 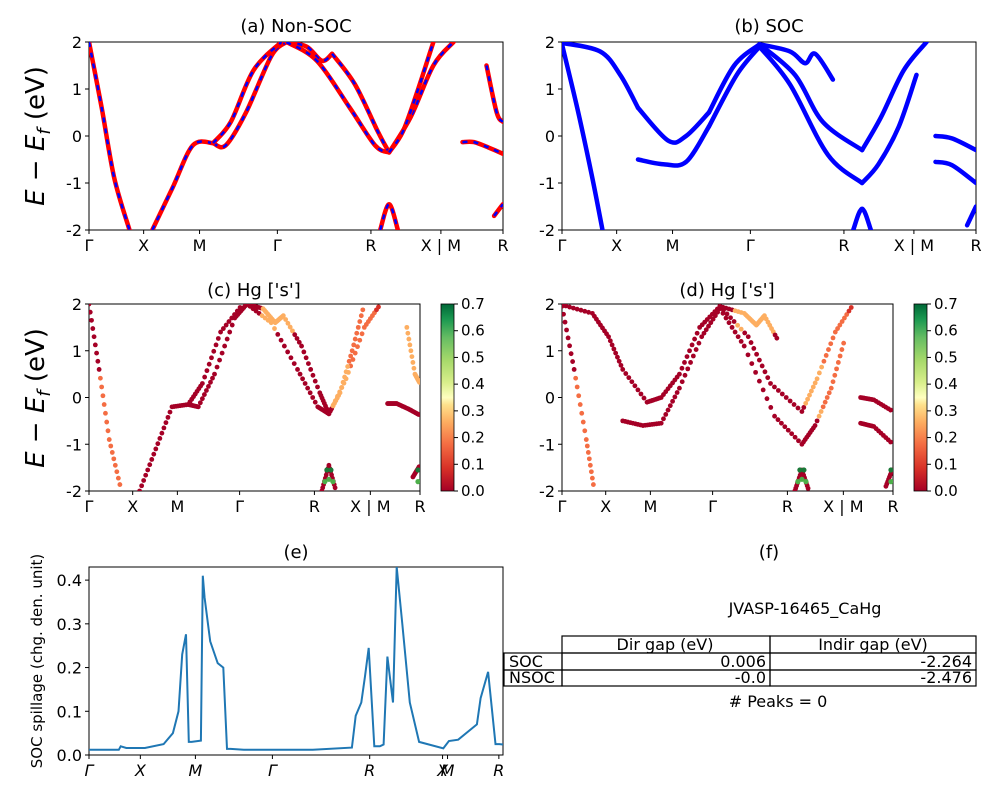 I want to click on panel-c-x-tick-label: M, so click(x=177, y=506).